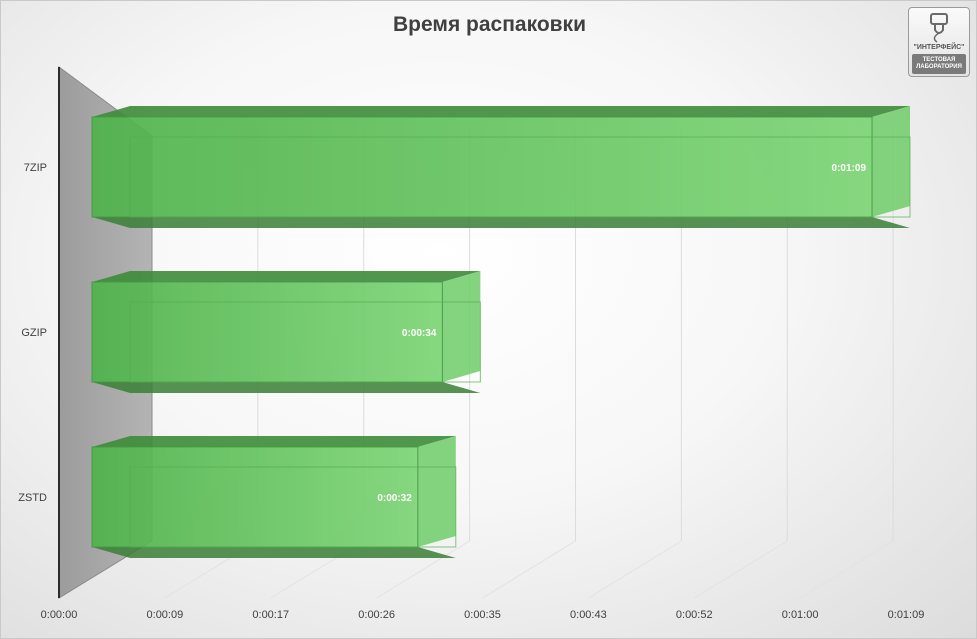 Image resolution: width=977 pixels, height=639 pixels. I want to click on logo-caption: ТЕСТОВАЯ ЛАБОРАТОРИЯ, so click(939, 64).